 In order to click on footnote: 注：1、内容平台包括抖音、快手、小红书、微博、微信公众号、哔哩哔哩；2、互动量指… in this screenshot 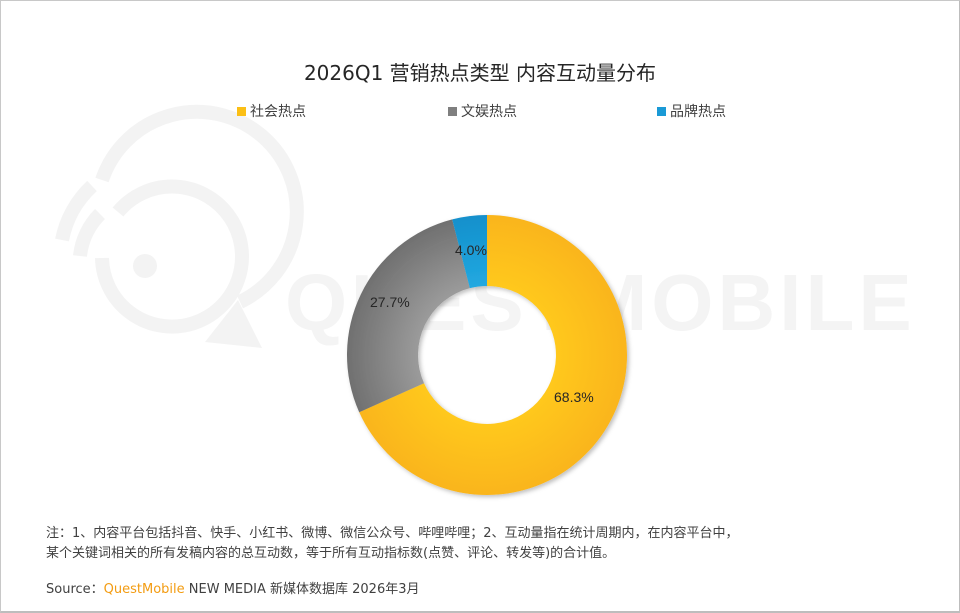, I will do `click(392, 544)`.